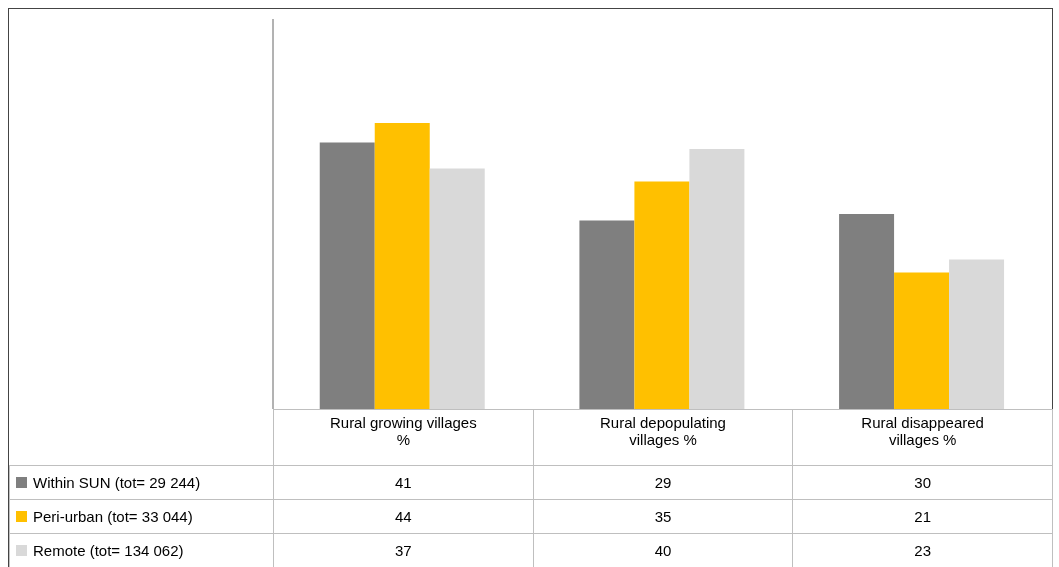 This screenshot has width=1059, height=567. What do you see at coordinates (922, 437) in the screenshot?
I see `x-tick-label: Rural disappeared villages %` at bounding box center [922, 437].